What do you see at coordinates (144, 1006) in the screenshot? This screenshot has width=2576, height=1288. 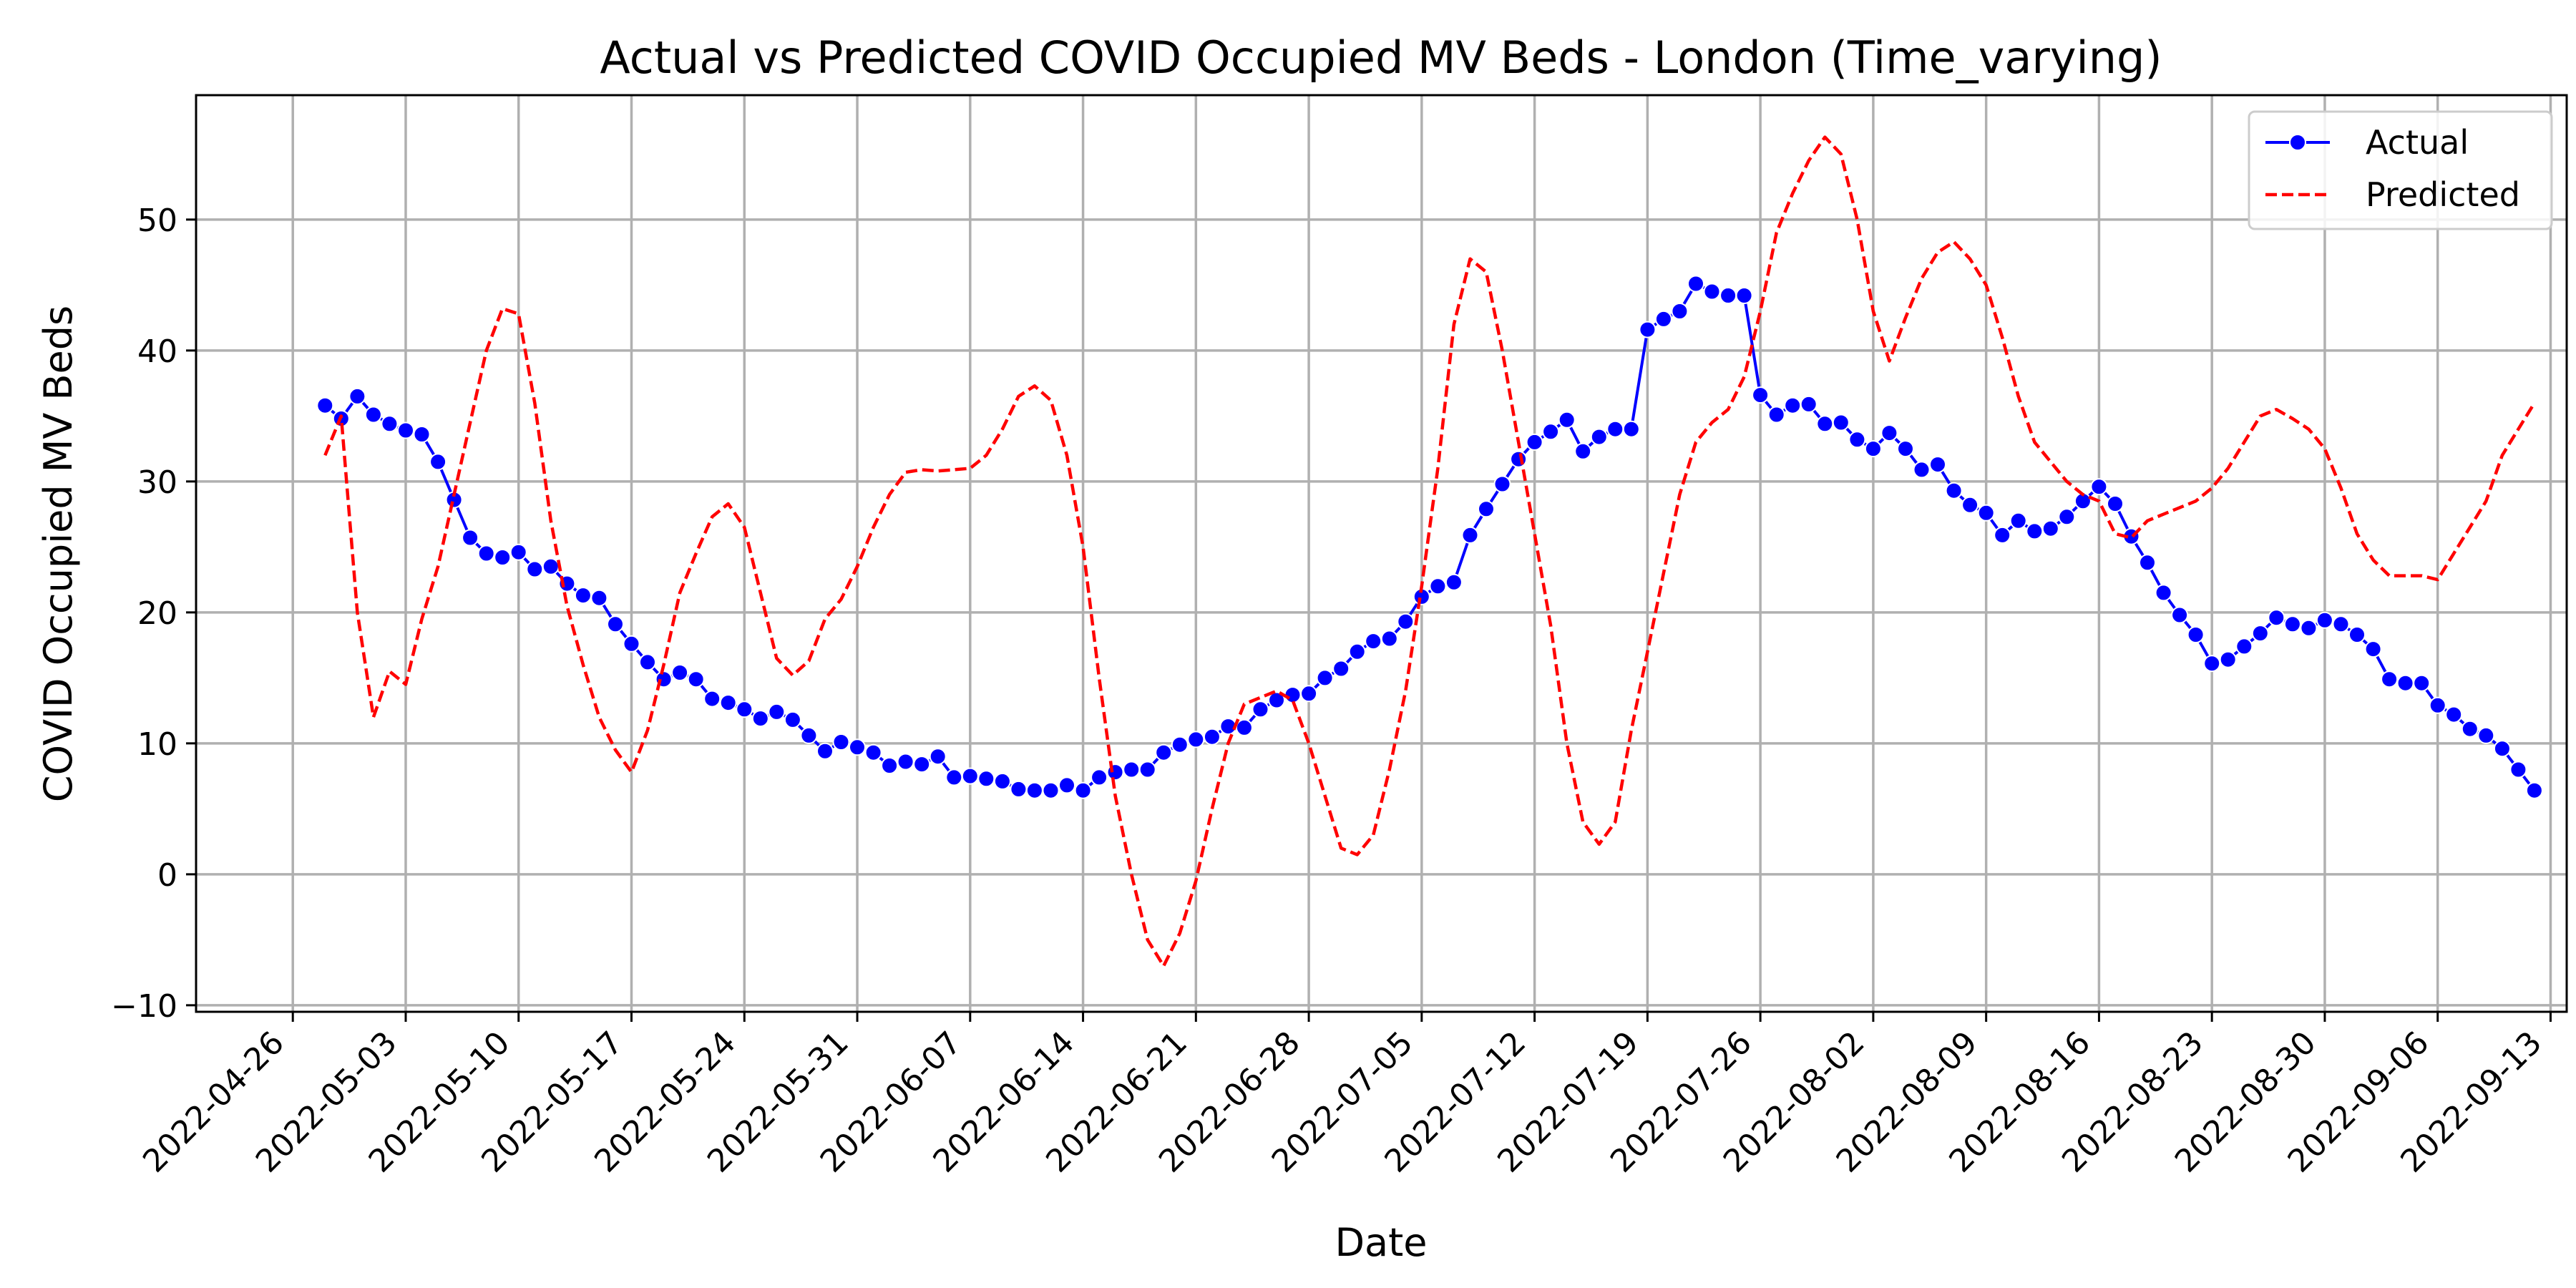 I see `y-tick-label: −10` at bounding box center [144, 1006].